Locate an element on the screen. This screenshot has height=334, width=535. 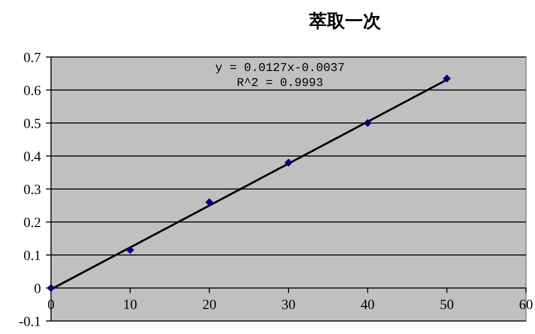
y-tick-label: 0 is located at coordinates (37, 289).